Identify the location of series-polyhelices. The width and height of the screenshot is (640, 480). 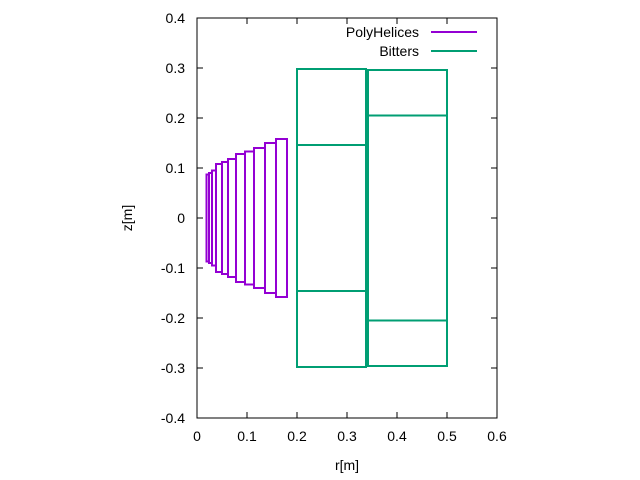
(246, 218).